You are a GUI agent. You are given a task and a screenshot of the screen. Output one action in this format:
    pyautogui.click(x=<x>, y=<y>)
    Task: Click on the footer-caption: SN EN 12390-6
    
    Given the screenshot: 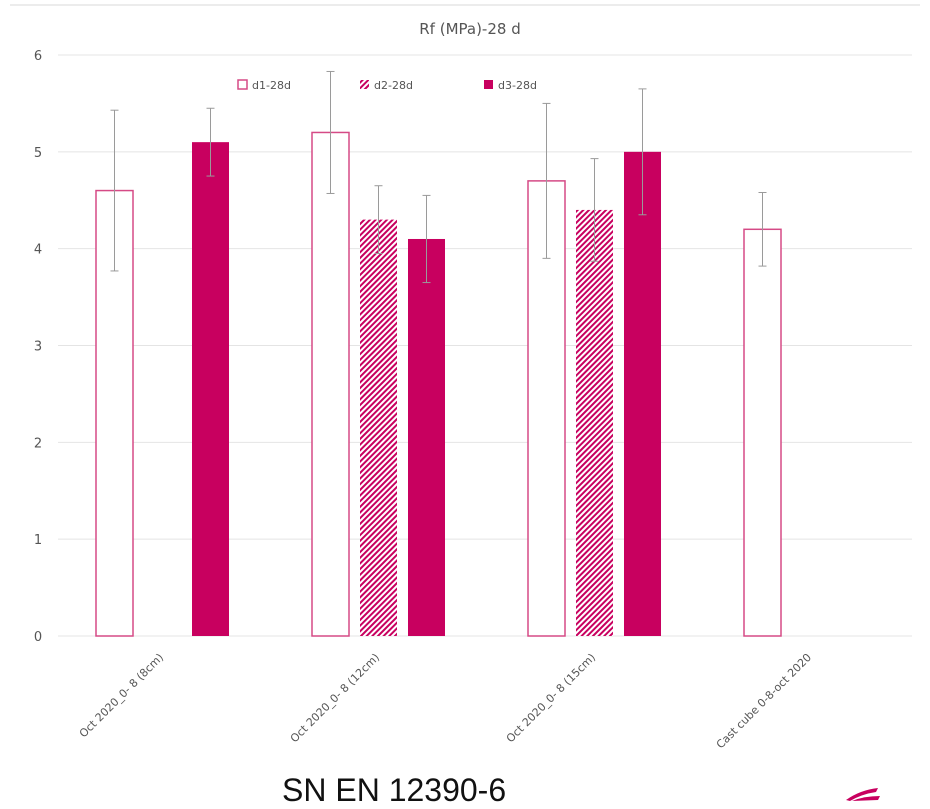 What is the action you would take?
    pyautogui.click(x=394, y=790)
    